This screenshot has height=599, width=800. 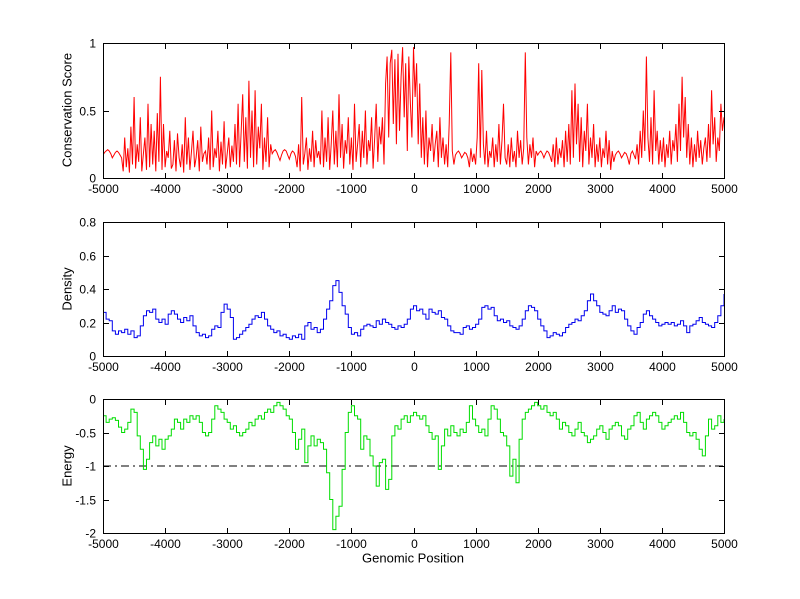 I want to click on svg-text: 0.4, so click(x=87, y=290).